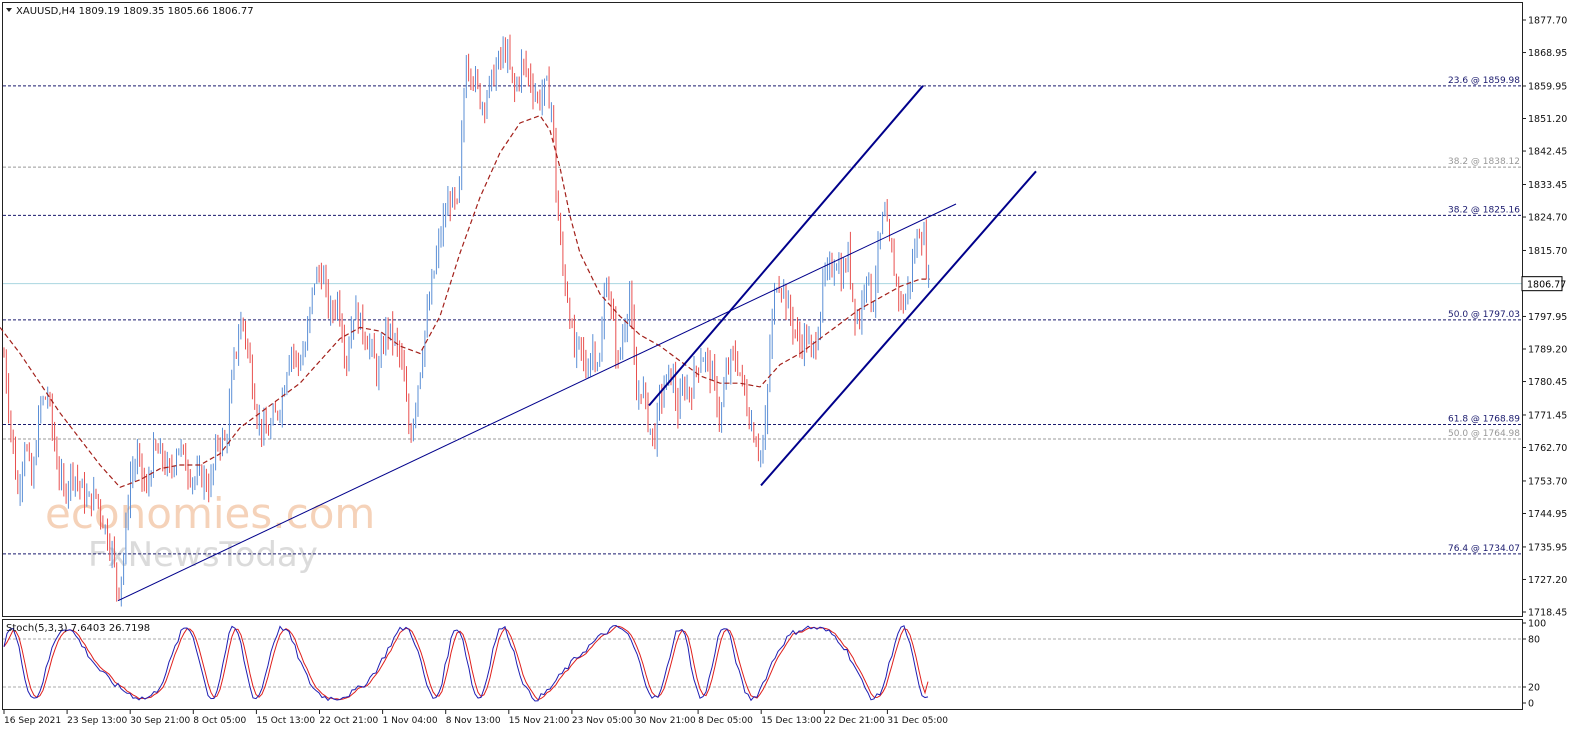 The width and height of the screenshot is (1596, 743). What do you see at coordinates (1484, 315) in the screenshot?
I see `fib-level-label: 50.0 @ 1797.03` at bounding box center [1484, 315].